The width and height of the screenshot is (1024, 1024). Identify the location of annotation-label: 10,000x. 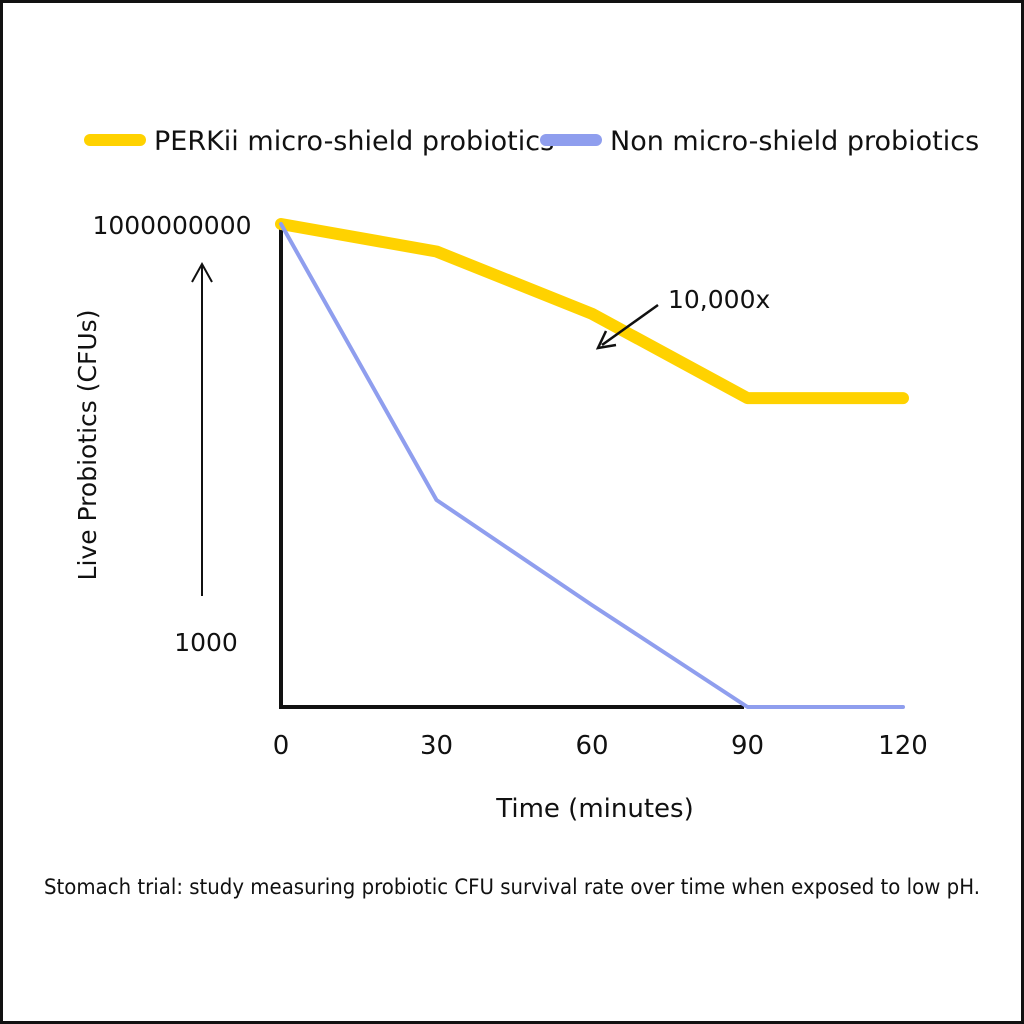
(719, 299).